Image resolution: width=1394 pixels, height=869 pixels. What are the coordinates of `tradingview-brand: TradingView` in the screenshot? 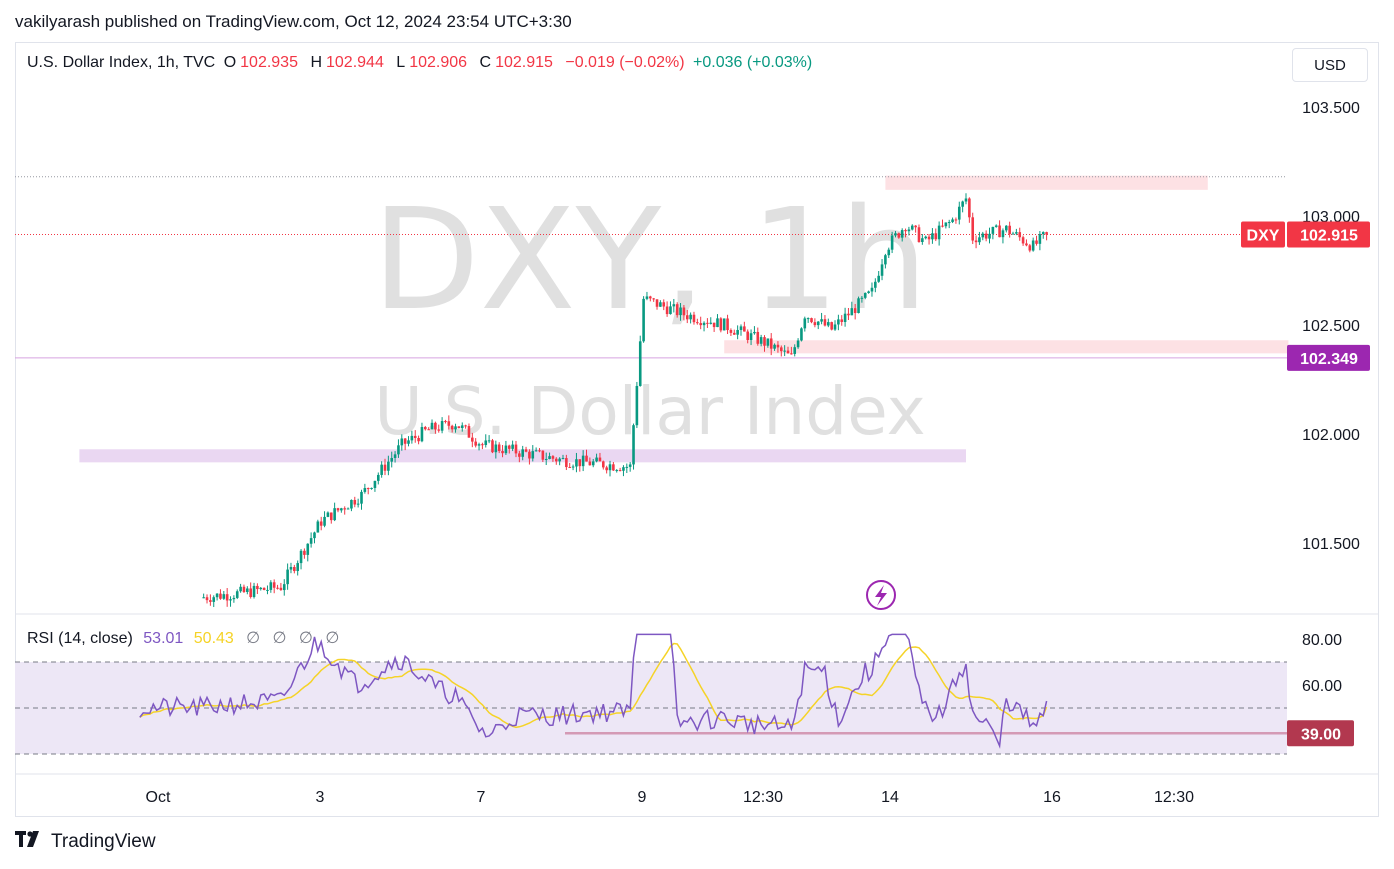 It's located at (85, 841).